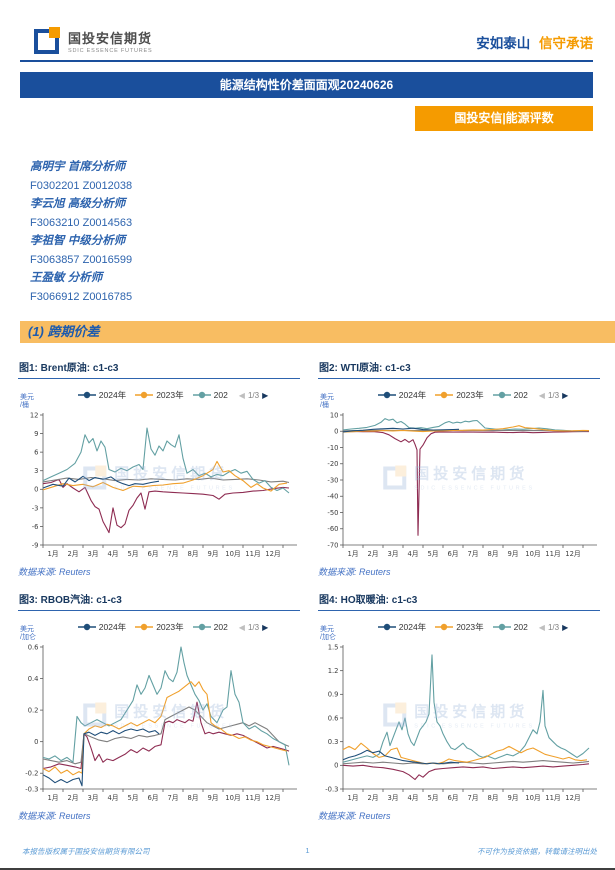  I want to click on data-source-note: 数据来源: Reuters, so click(354, 572).